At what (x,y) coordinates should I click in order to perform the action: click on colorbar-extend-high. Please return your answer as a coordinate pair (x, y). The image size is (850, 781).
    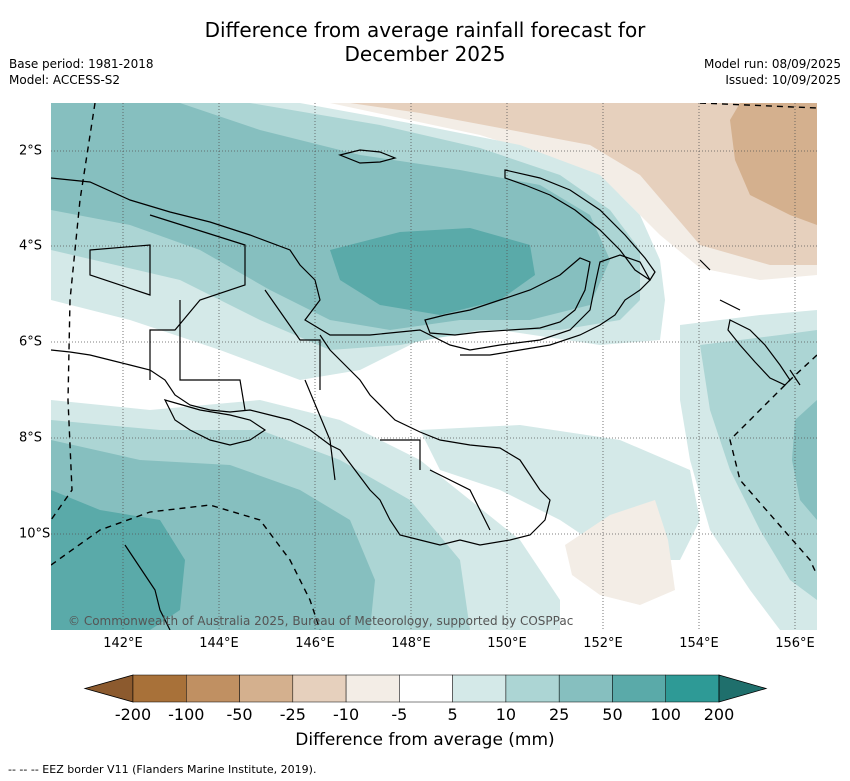
    Looking at the image, I should click on (743, 688).